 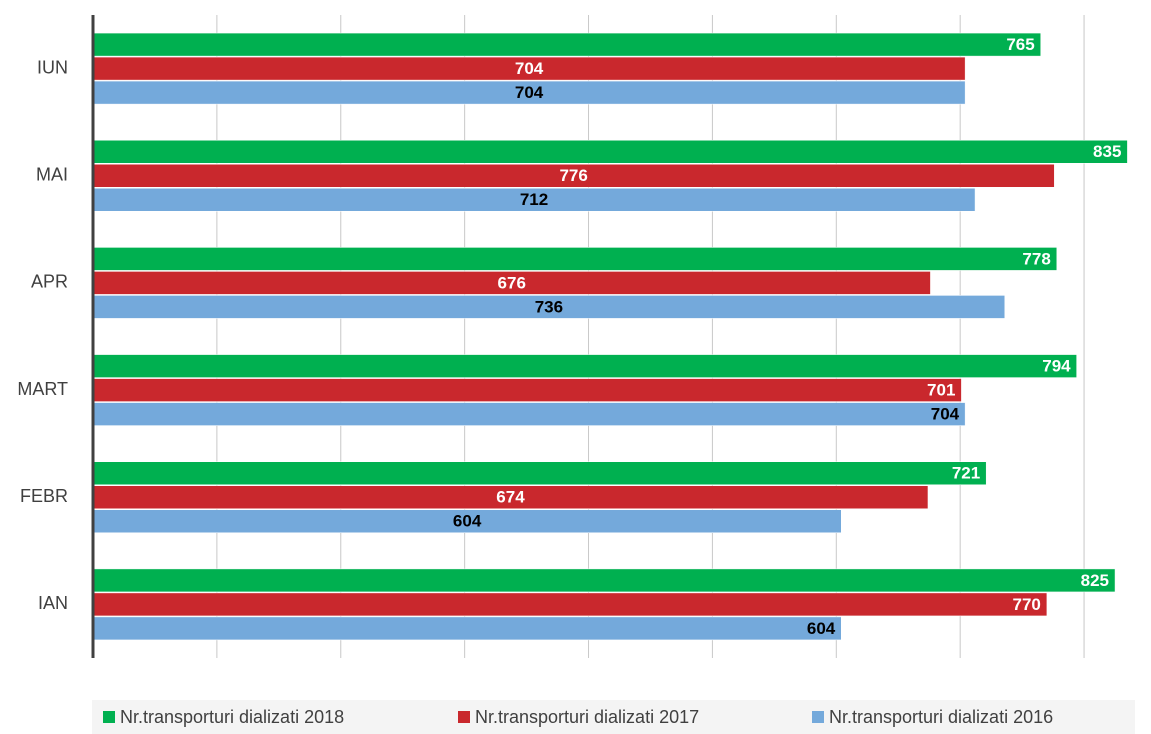 I want to click on value-label: 674, so click(x=510, y=497).